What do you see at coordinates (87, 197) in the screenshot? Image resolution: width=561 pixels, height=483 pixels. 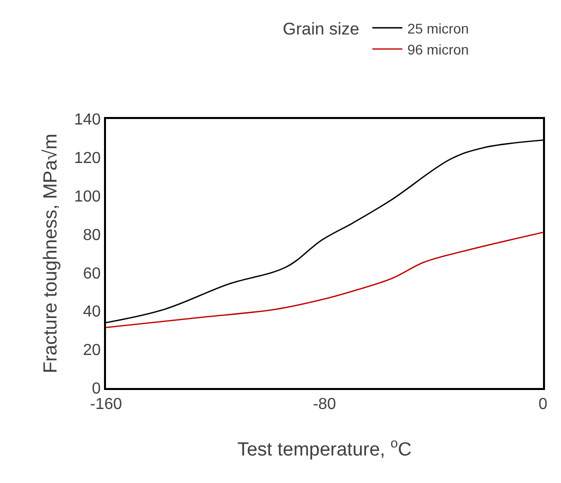 I see `y-tick-label: 100` at bounding box center [87, 197].